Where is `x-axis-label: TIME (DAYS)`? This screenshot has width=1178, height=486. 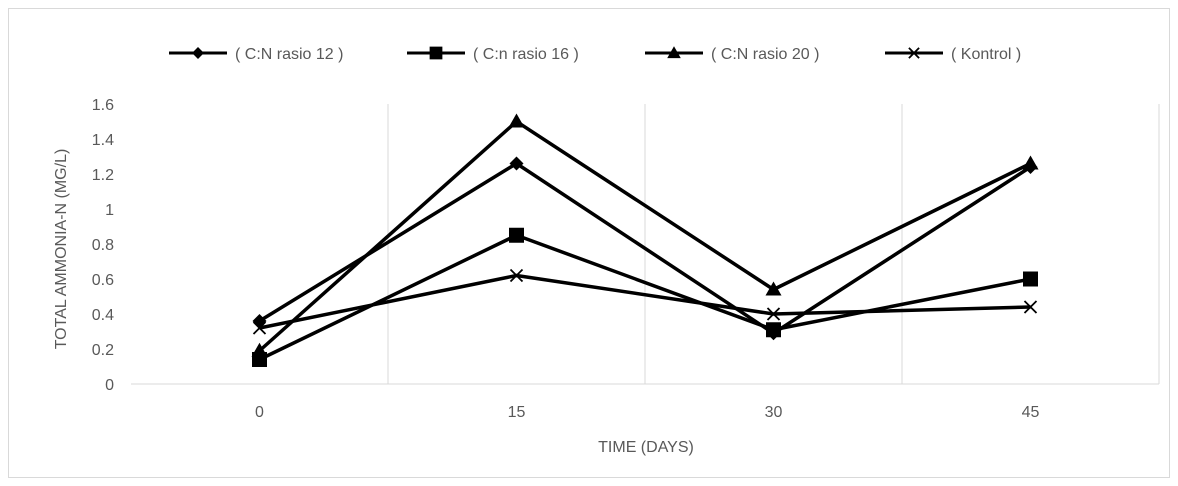 x-axis-label: TIME (DAYS) is located at coordinates (646, 447).